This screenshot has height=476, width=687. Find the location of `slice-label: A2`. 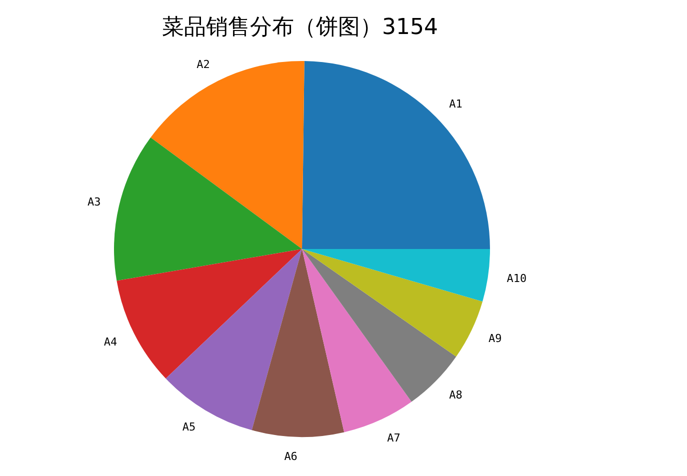

slice-label: A2 is located at coordinates (203, 64).